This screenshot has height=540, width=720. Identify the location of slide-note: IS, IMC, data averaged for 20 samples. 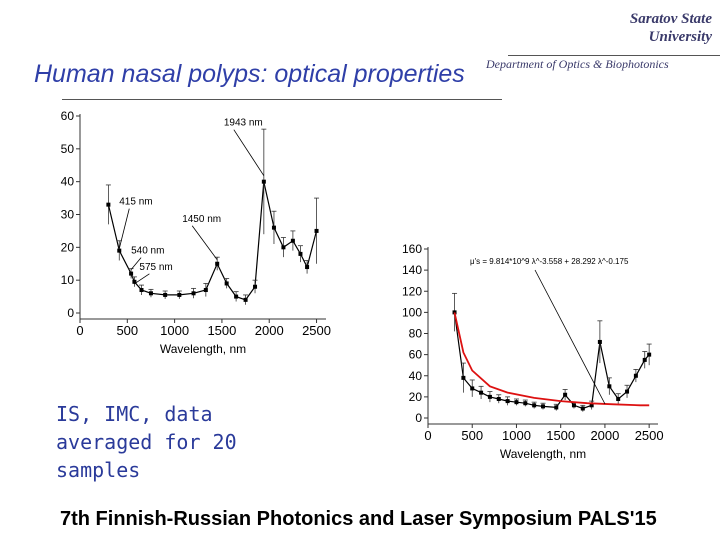
(146, 442).